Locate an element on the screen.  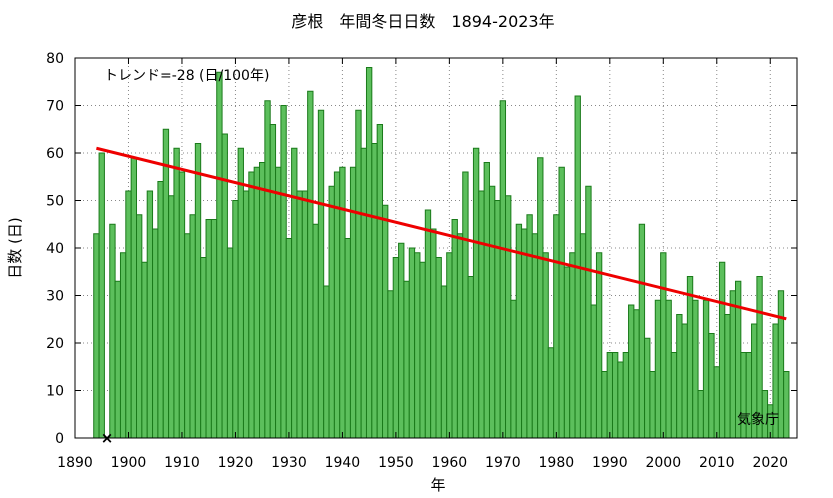
bar-1968 is located at coordinates (492, 312).